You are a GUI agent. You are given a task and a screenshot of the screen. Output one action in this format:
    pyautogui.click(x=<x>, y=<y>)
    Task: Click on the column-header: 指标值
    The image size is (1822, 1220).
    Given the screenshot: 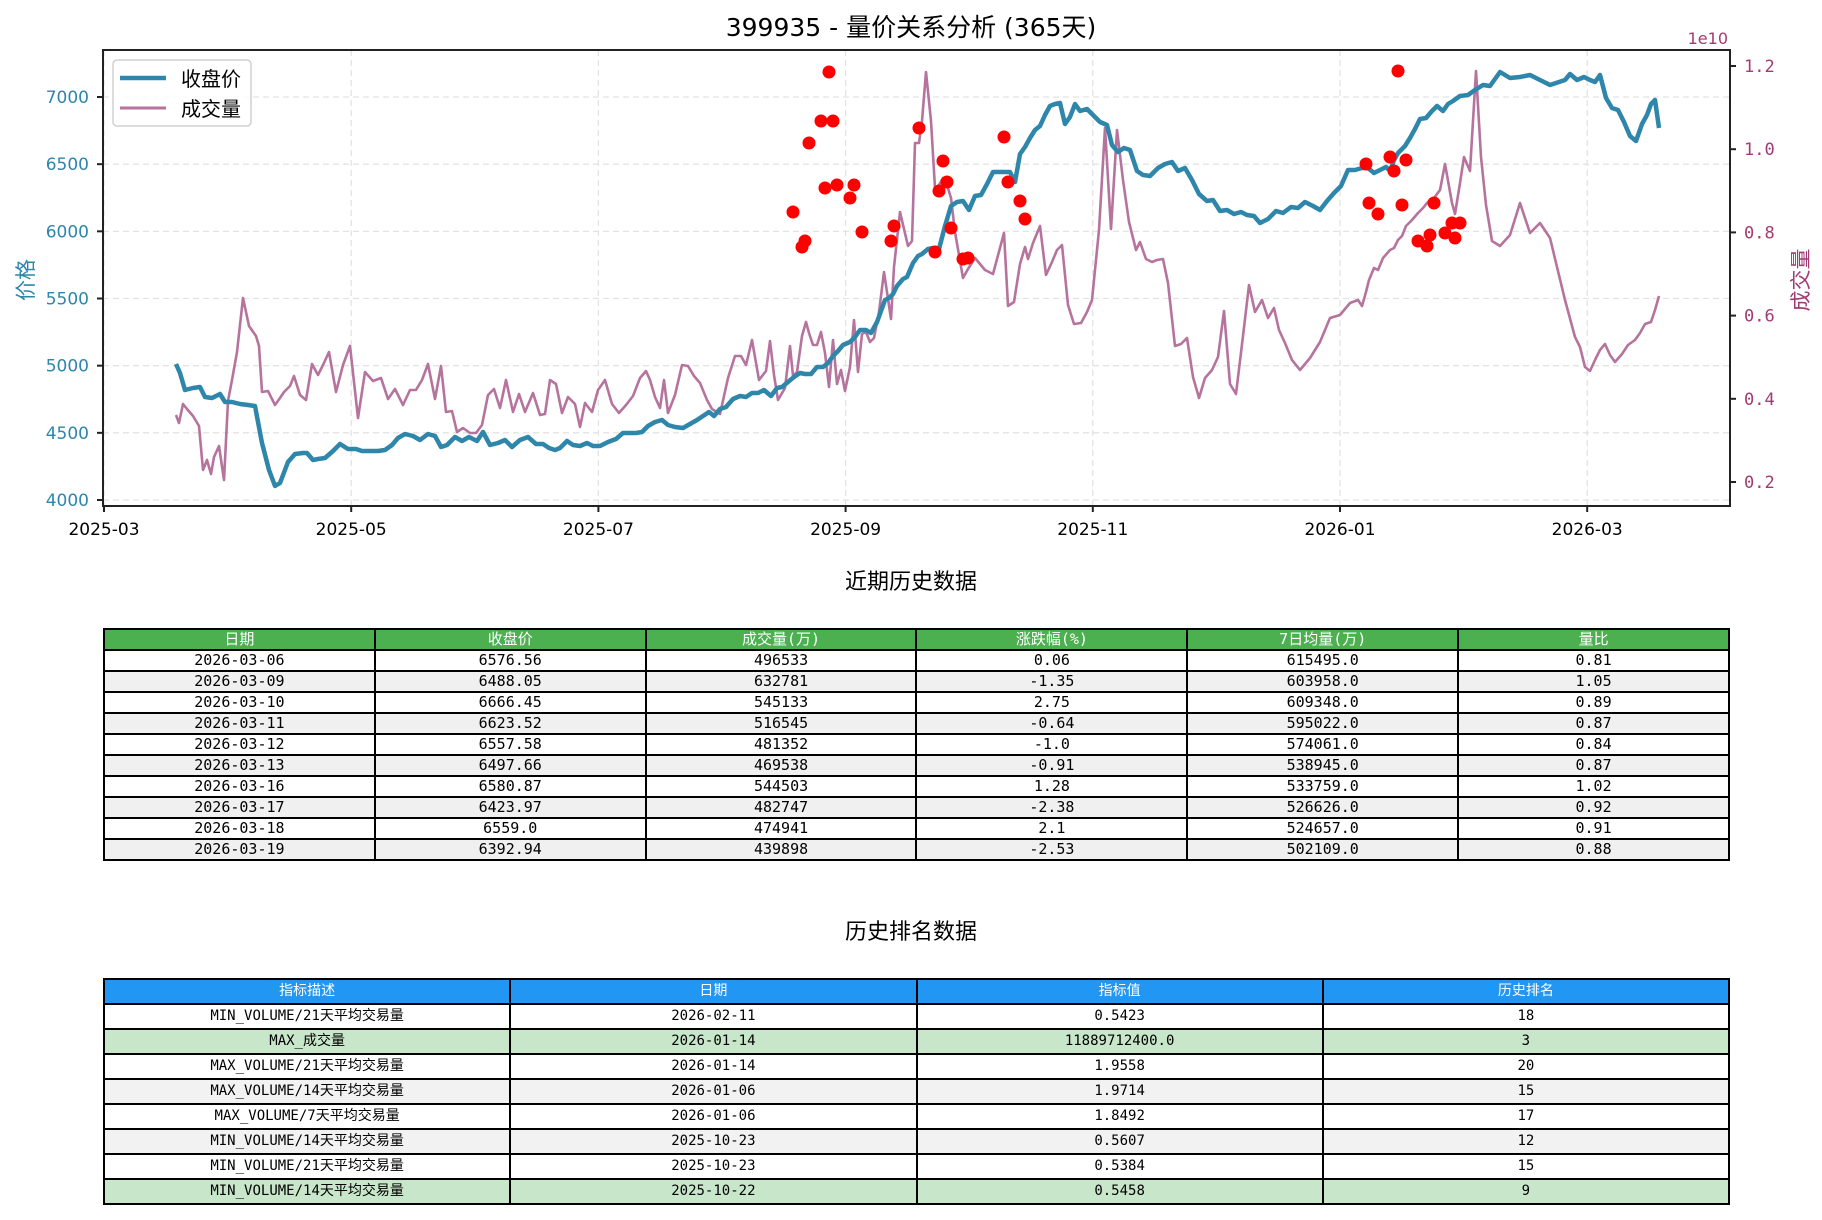 What is the action you would take?
    pyautogui.click(x=1119, y=991)
    